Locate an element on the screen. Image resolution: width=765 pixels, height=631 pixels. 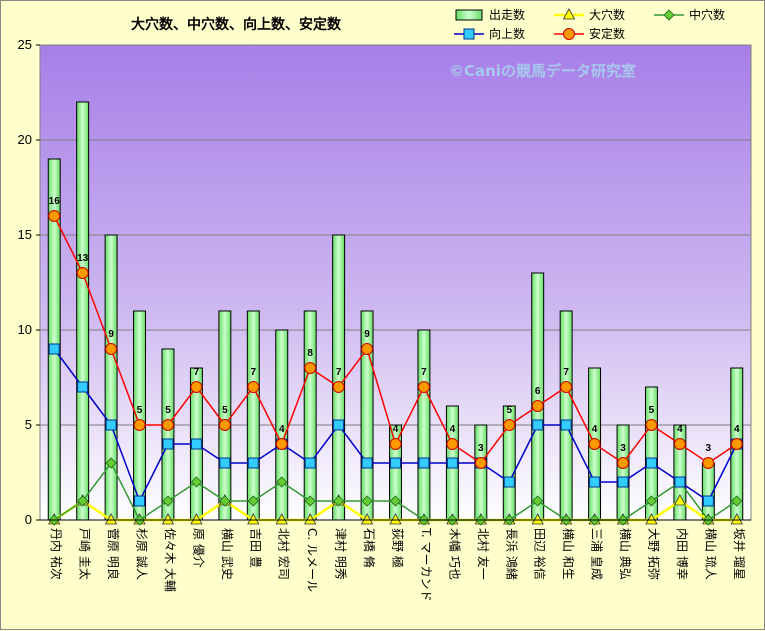
legend-item: 安定数 is located at coordinates (589, 33).